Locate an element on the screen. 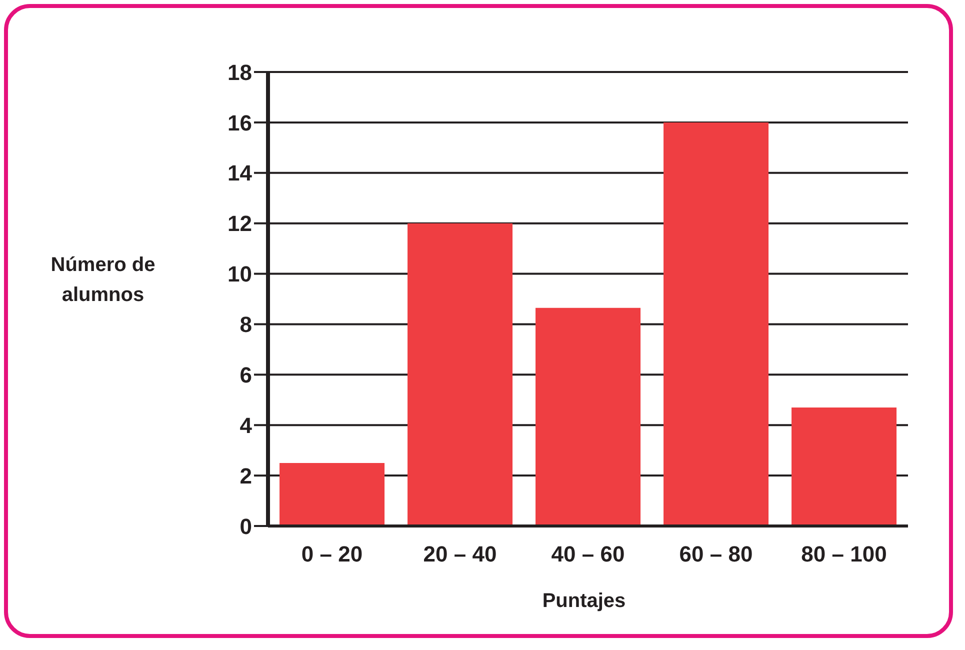 The width and height of the screenshot is (965, 650). x-tick-label: 0 – 20 is located at coordinates (332, 554).